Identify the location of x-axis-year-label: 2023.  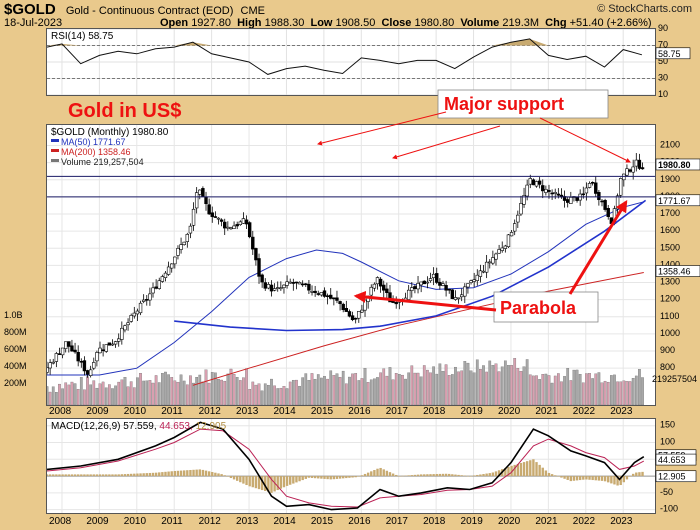
(621, 411).